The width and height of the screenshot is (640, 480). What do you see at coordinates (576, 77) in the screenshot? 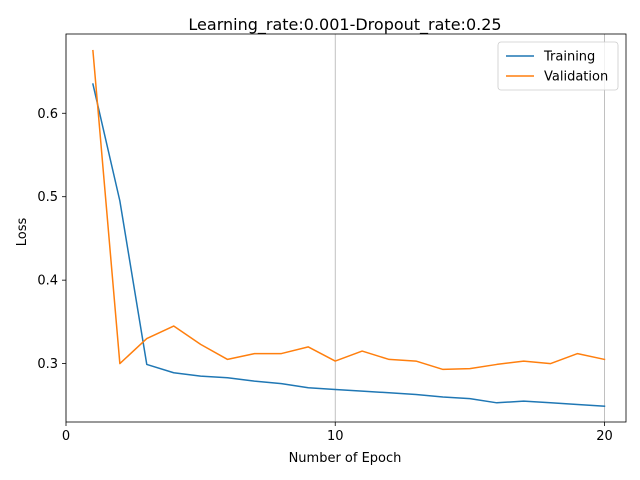
I see `legend-label-validation: Validation` at bounding box center [576, 77].